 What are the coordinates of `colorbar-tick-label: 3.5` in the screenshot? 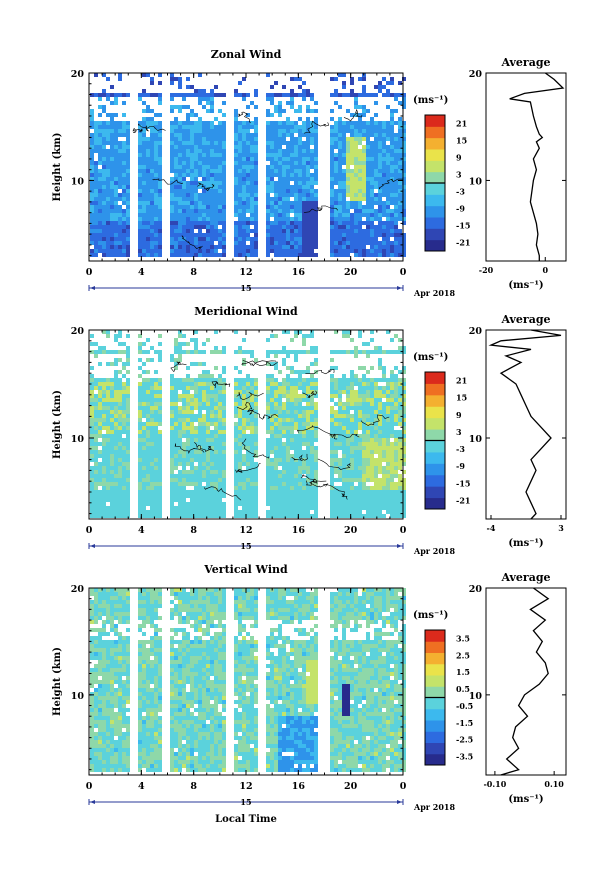 It's located at (463, 638).